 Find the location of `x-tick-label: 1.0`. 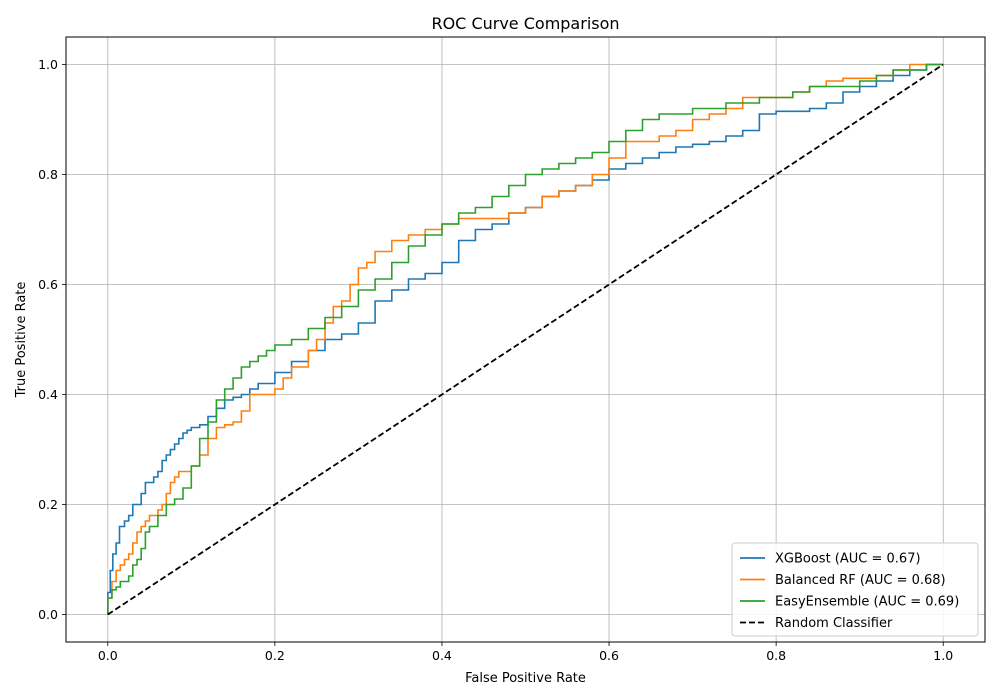

x-tick-label: 1.0 is located at coordinates (943, 655).